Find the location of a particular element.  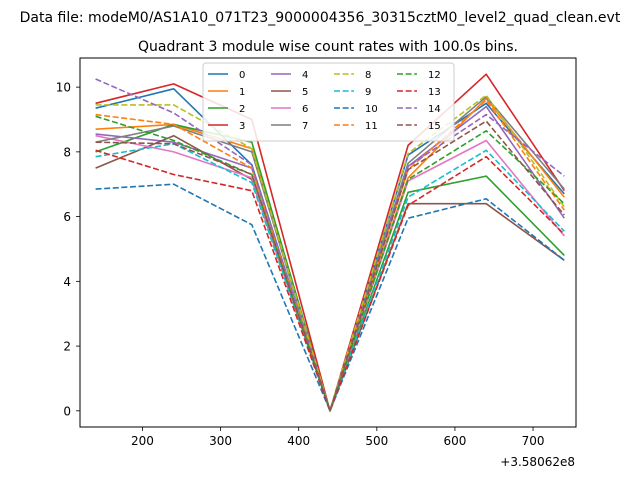

x-offset-label: +3.58062e8 is located at coordinates (537, 462).